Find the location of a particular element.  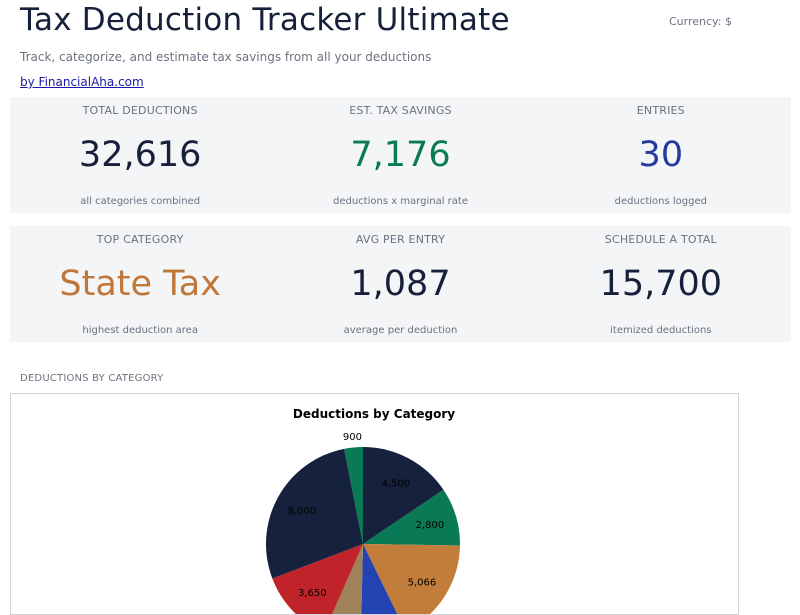

section-heading: DEDUCTIONS BY CATEGORY is located at coordinates (92, 378).